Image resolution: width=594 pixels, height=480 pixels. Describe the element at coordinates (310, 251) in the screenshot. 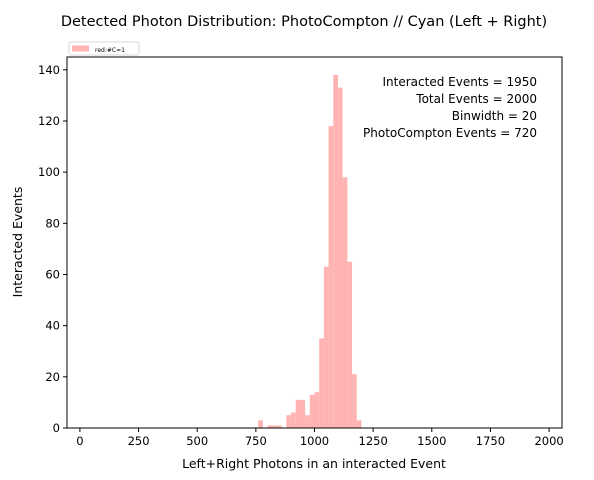

I see `histogram-bars` at that location.